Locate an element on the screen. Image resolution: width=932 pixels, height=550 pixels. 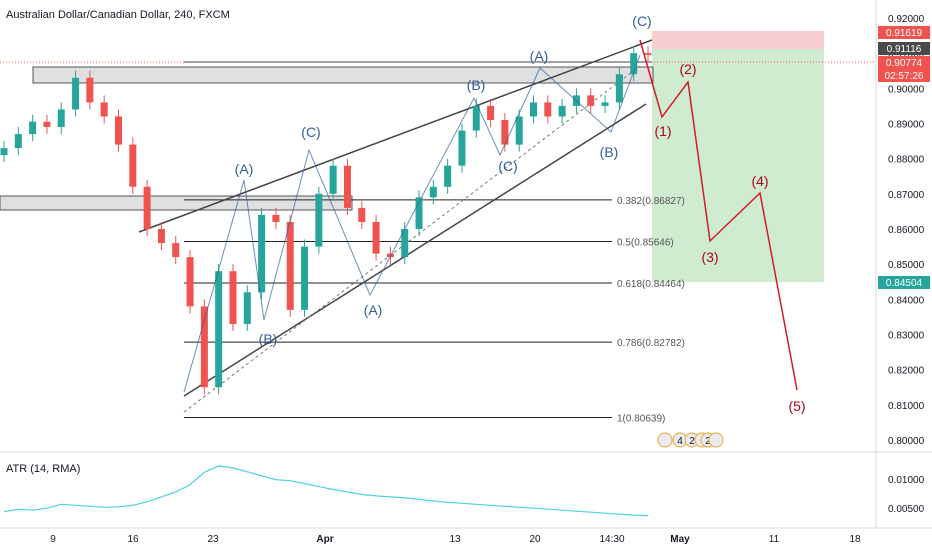
wave-label-a3: (A) is located at coordinates (539, 56).